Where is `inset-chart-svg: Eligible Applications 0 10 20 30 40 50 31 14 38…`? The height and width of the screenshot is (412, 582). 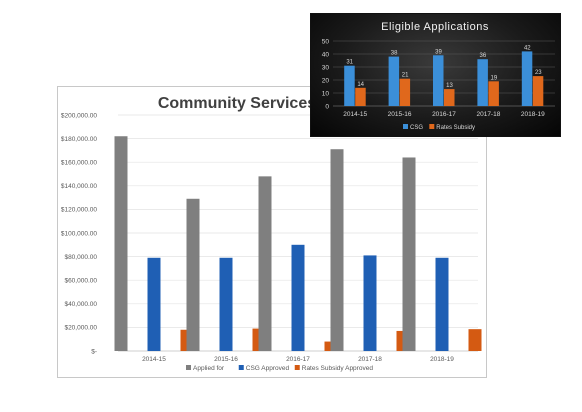 inset-chart-svg: Eligible Applications 0 10 20 30 40 50 31 14 38… is located at coordinates (438, 76).